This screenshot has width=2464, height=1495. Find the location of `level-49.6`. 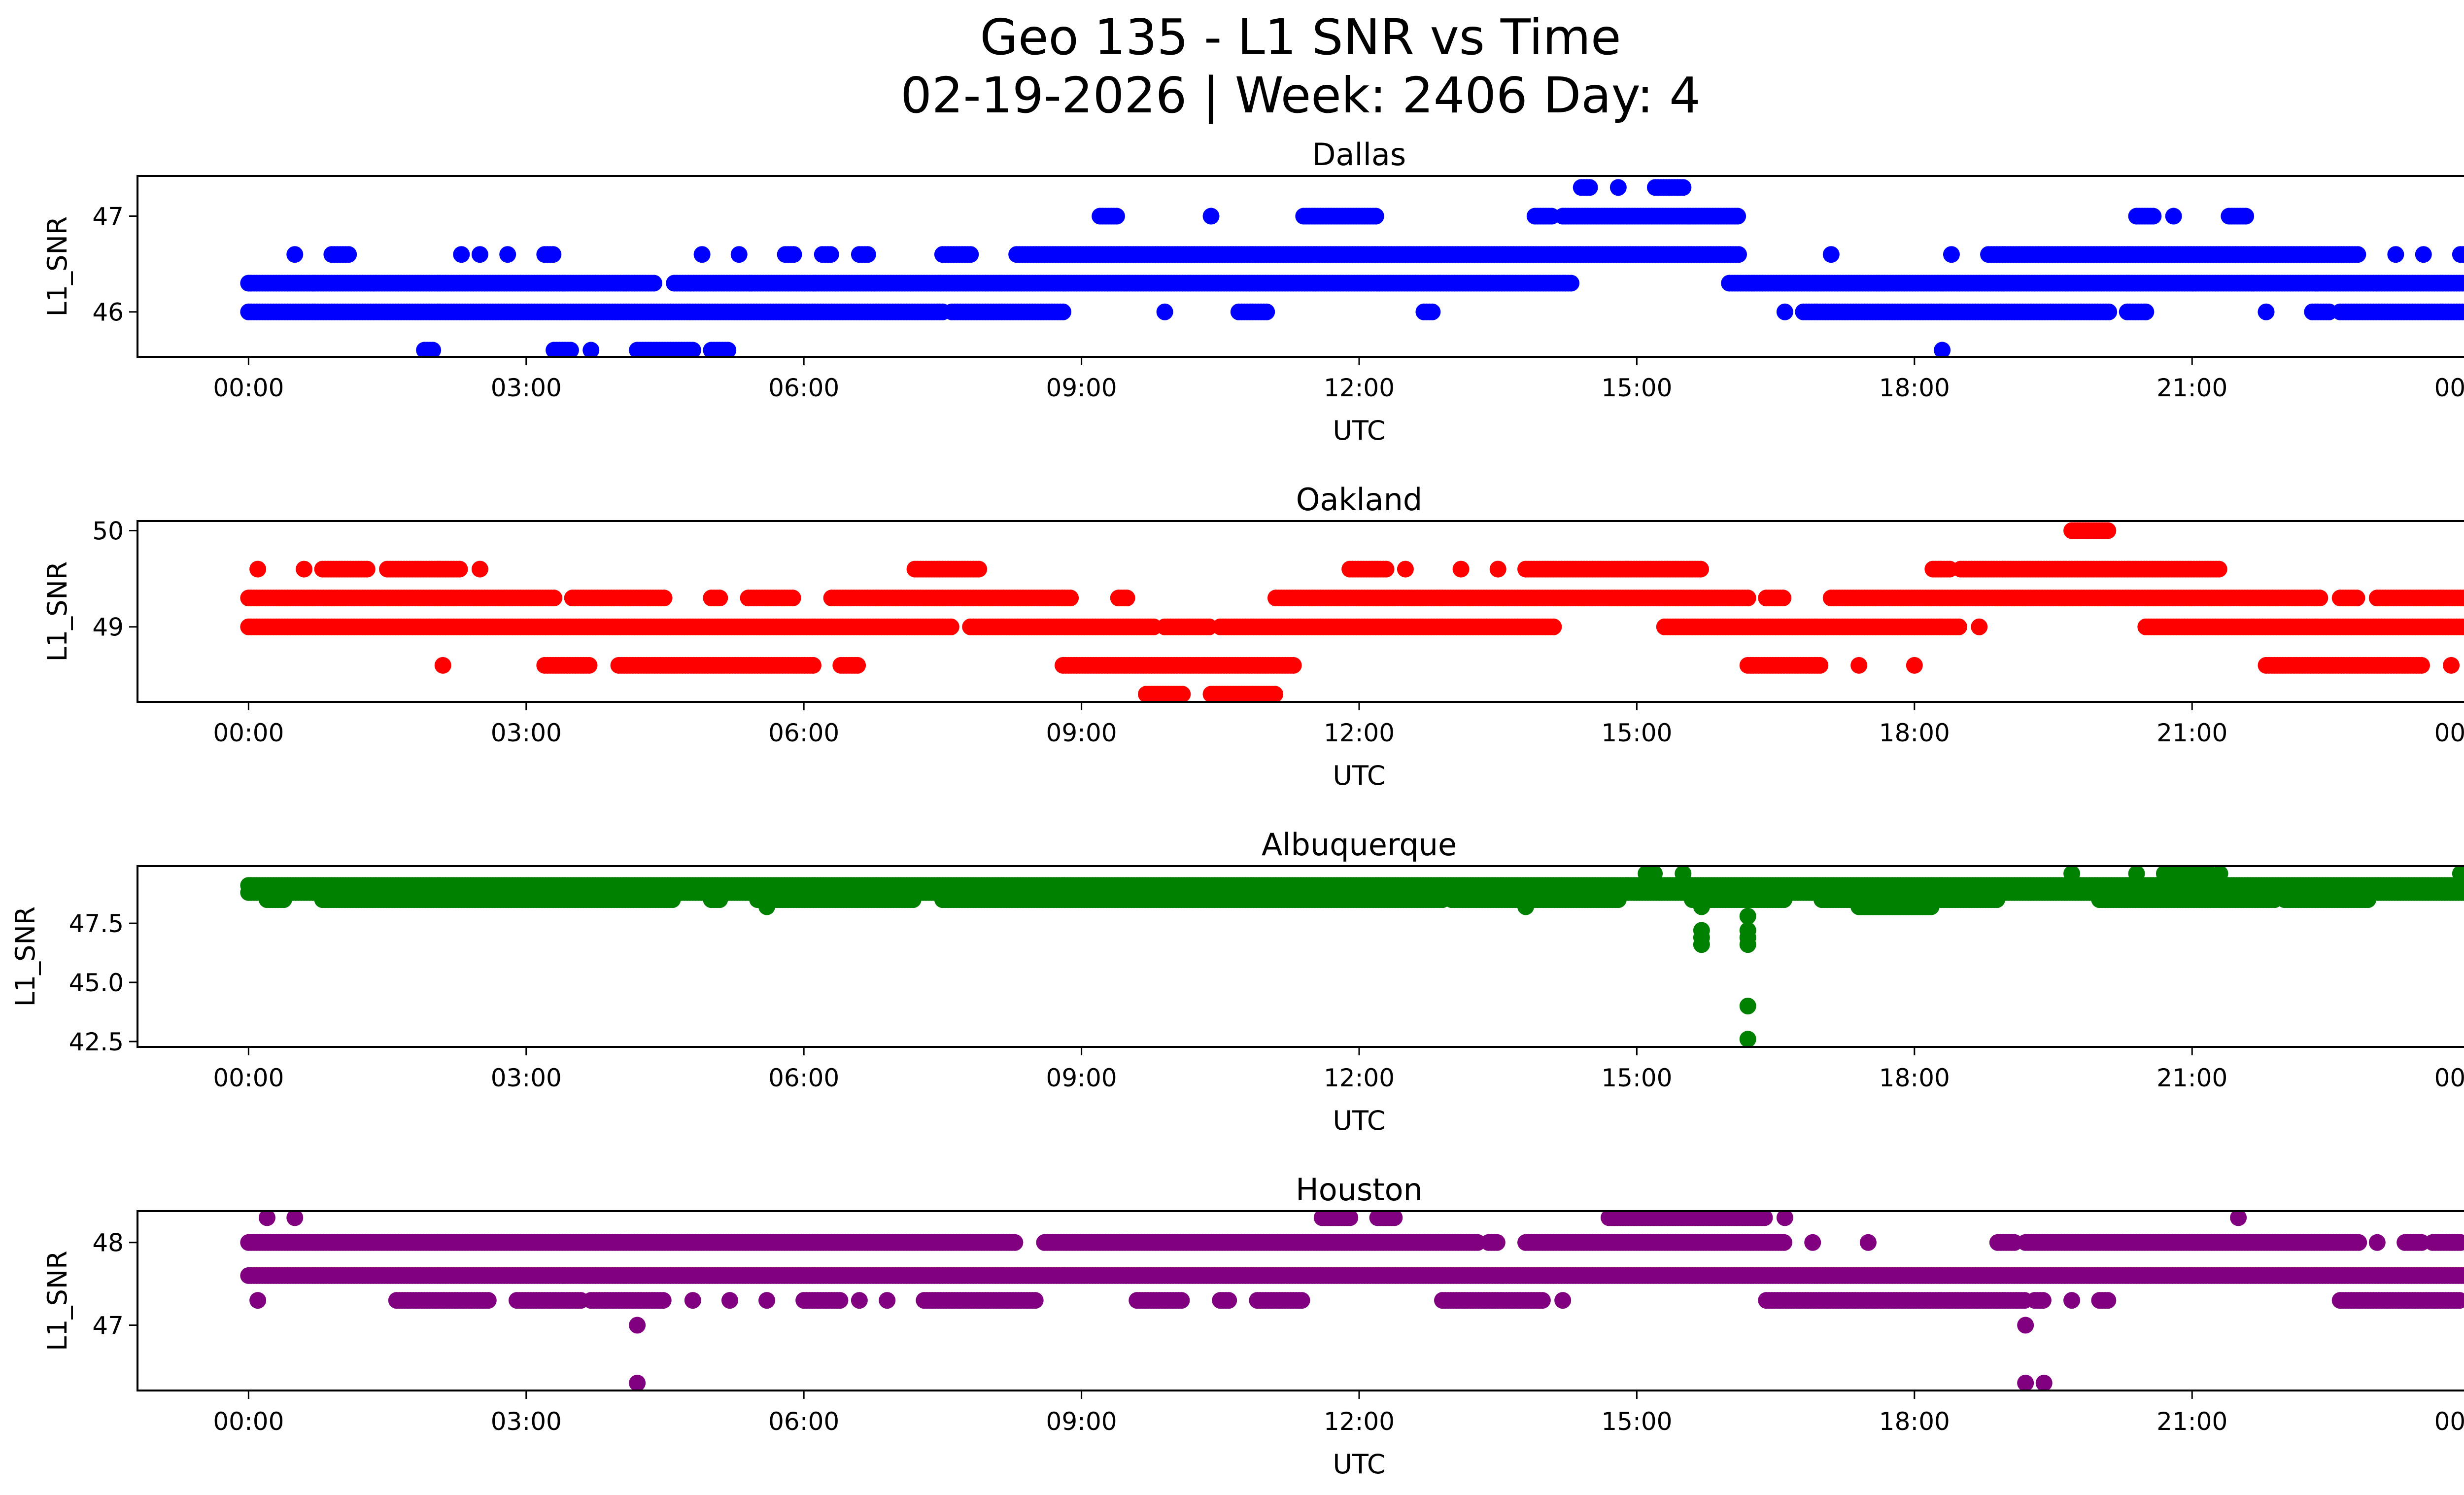

level-49.6 is located at coordinates (1238, 569).